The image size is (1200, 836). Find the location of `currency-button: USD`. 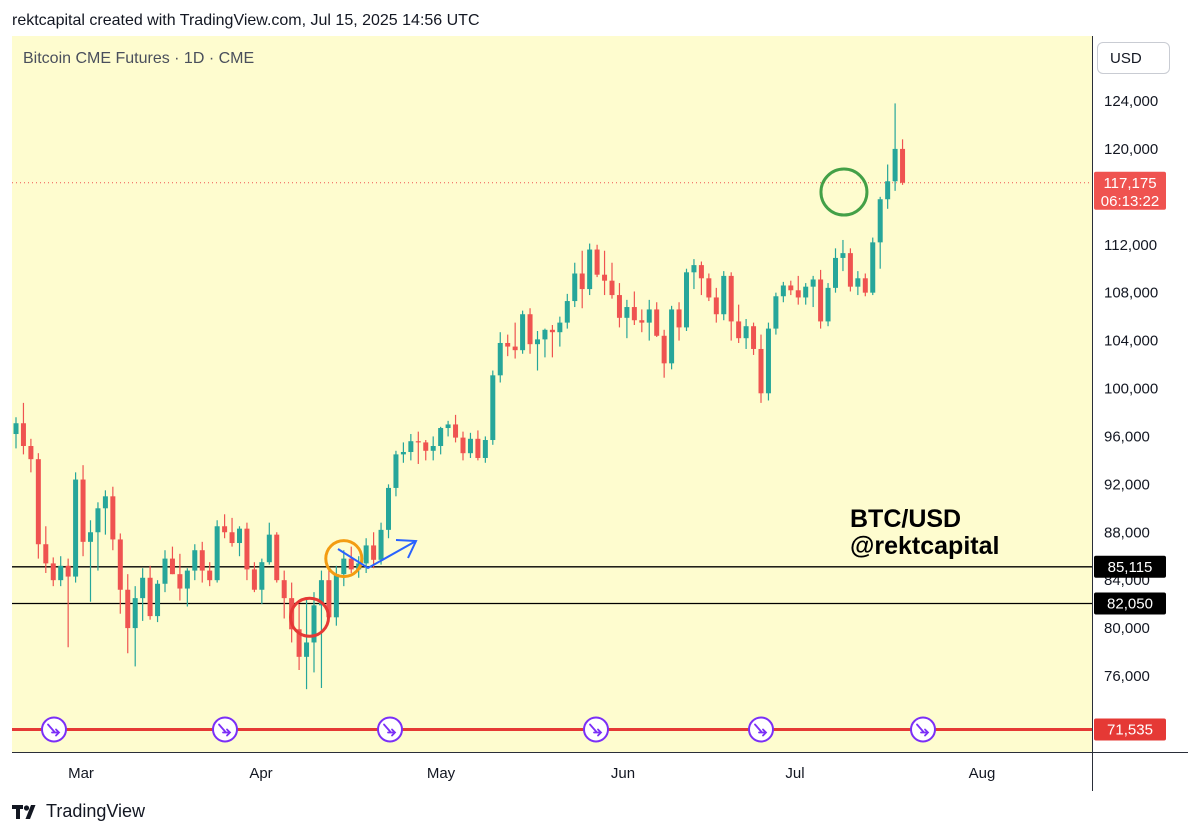

currency-button: USD is located at coordinates (1133, 58).